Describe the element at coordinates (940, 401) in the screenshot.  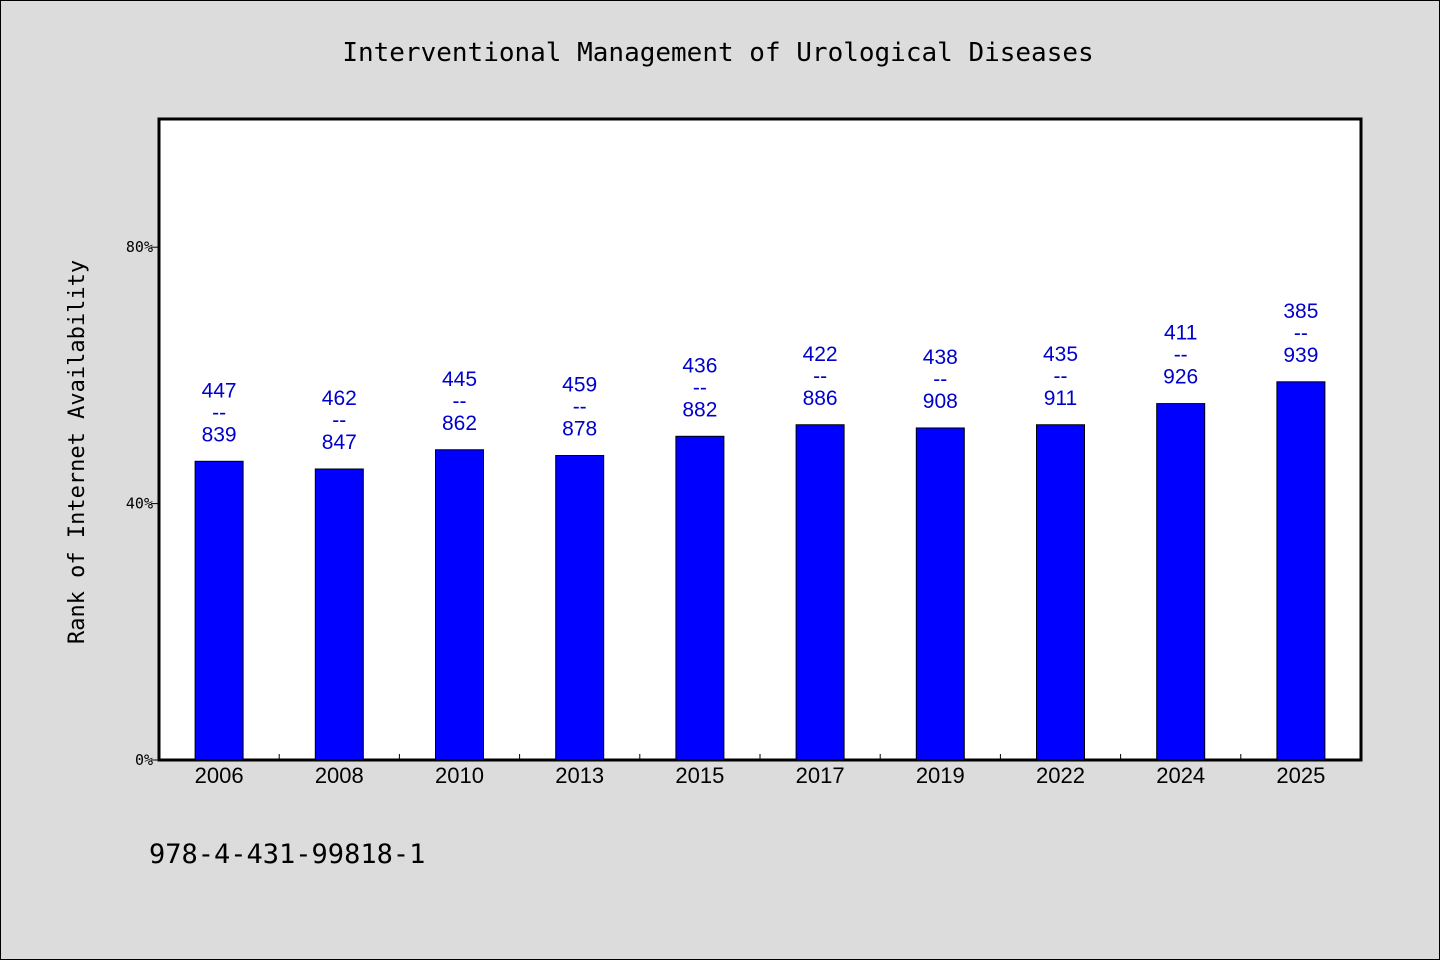
I see `bar-label-bottom: 908` at that location.